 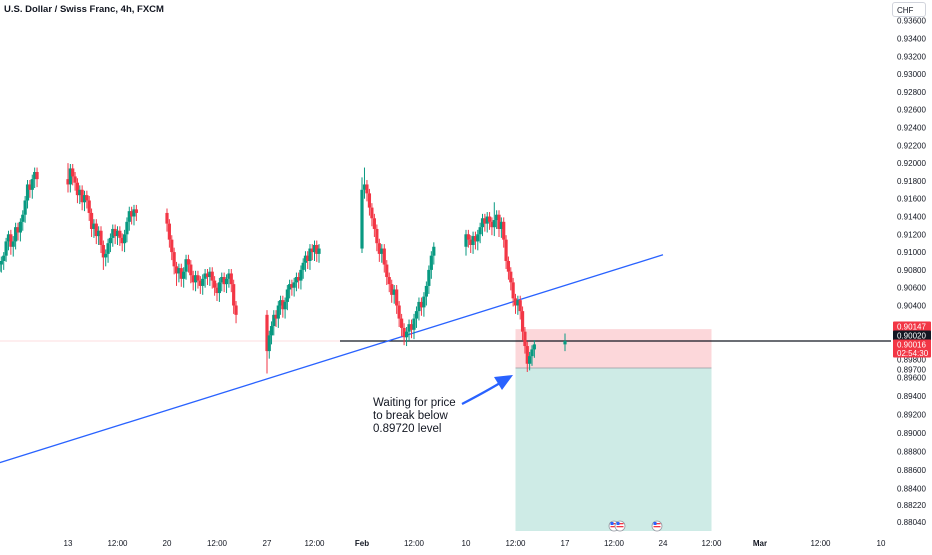 I want to click on price-tag: 0.90020, so click(x=912, y=335).